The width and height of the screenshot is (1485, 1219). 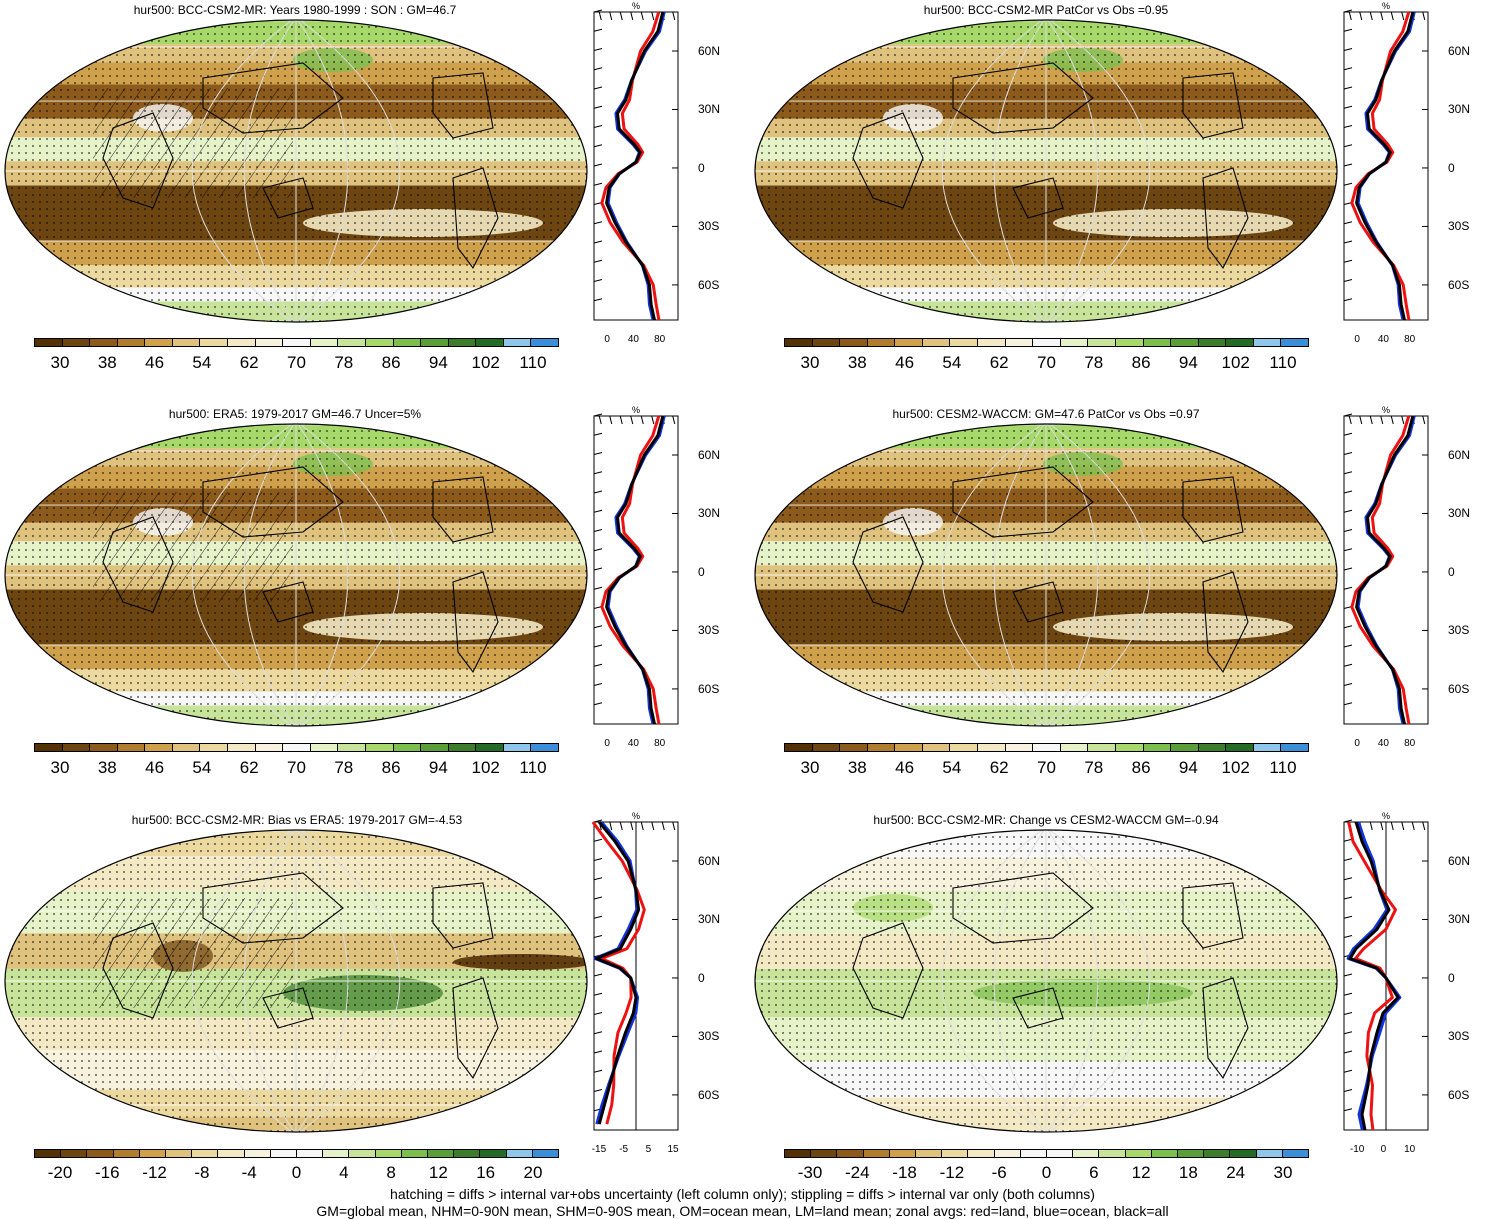 I want to click on colorbar-label: -24, so click(x=857, y=1172).